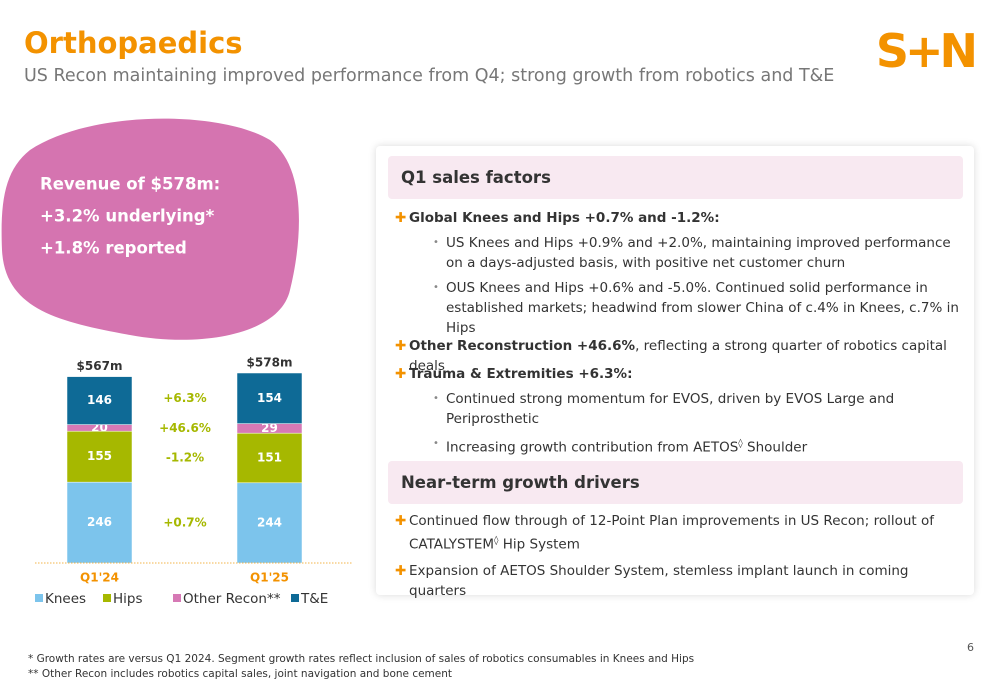 This screenshot has width=1000, height=685. I want to click on data-label: 151, so click(269, 457).